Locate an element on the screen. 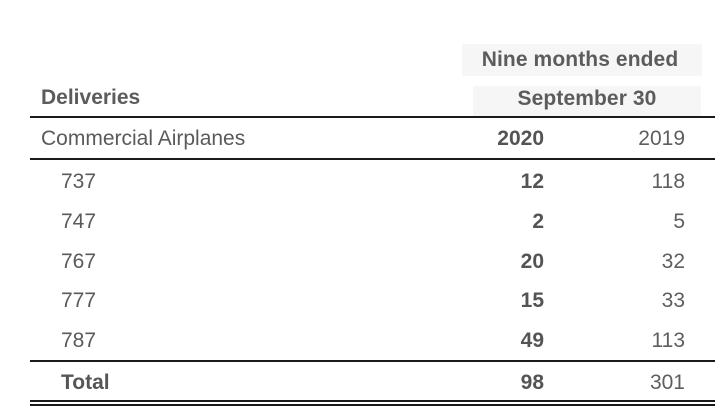 Image resolution: width=715 pixels, height=414 pixels. column-header-2019: 2019 is located at coordinates (661, 138).